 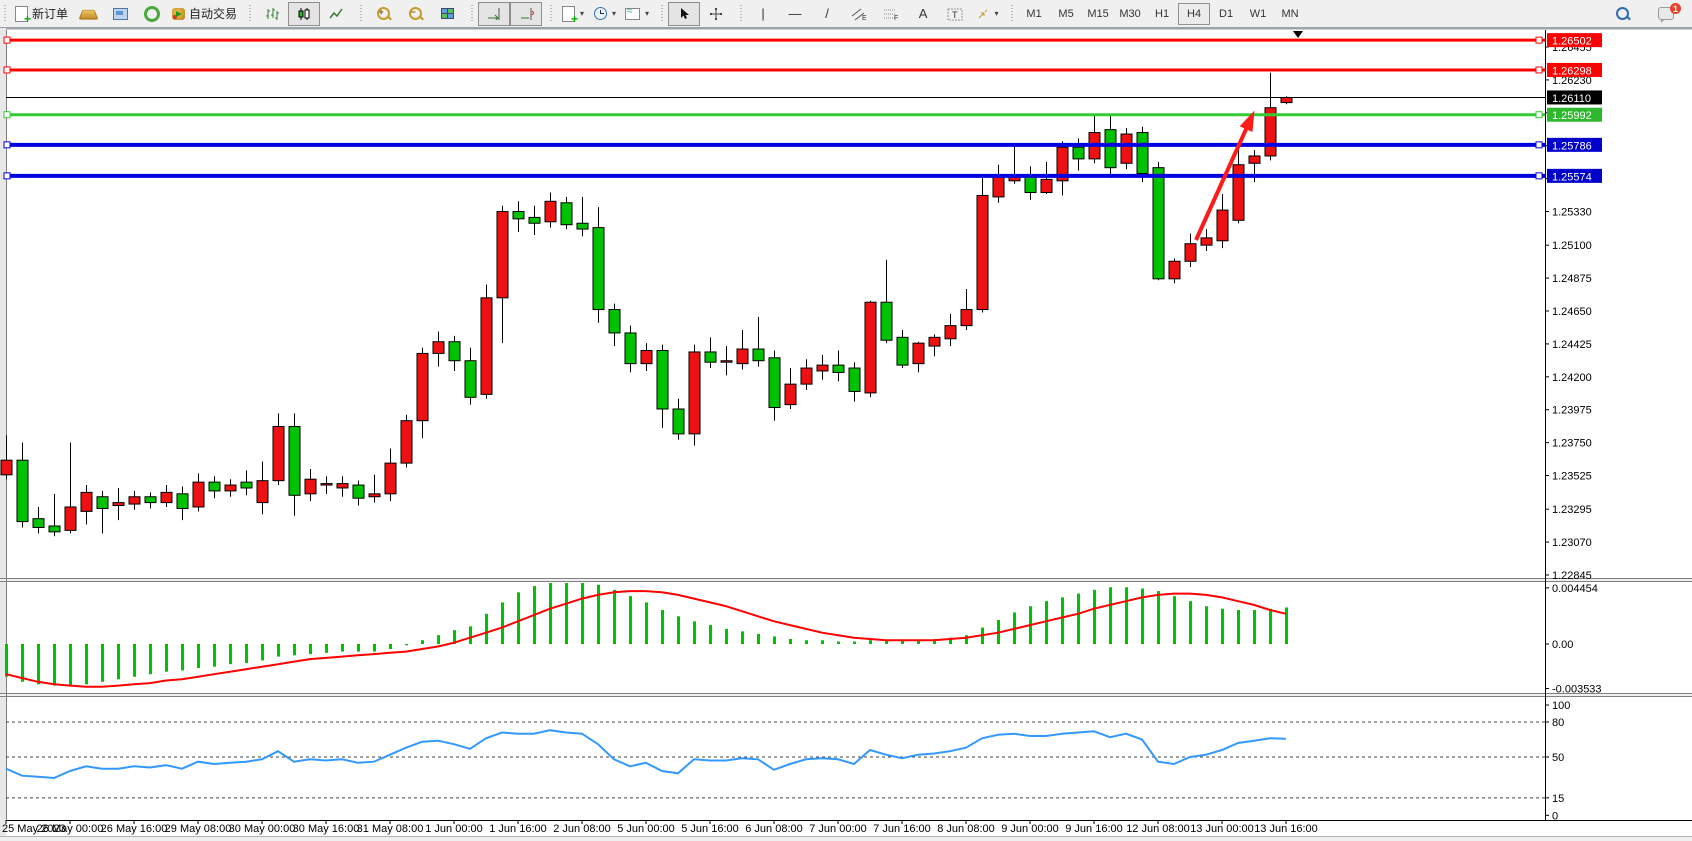 What do you see at coordinates (763, 14) in the screenshot?
I see `vline-tool-button: |` at bounding box center [763, 14].